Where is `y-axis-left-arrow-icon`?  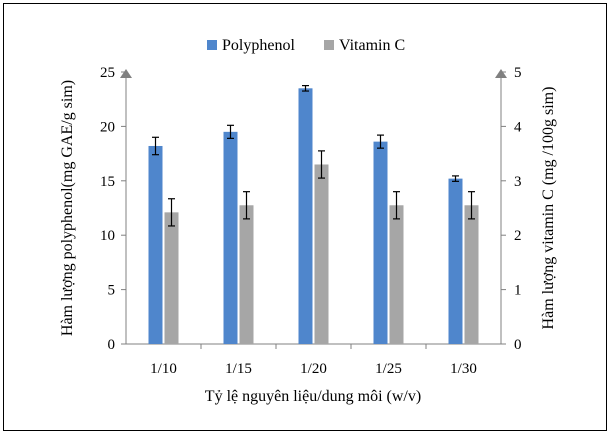 y-axis-left-arrow-icon is located at coordinates (126, 73).